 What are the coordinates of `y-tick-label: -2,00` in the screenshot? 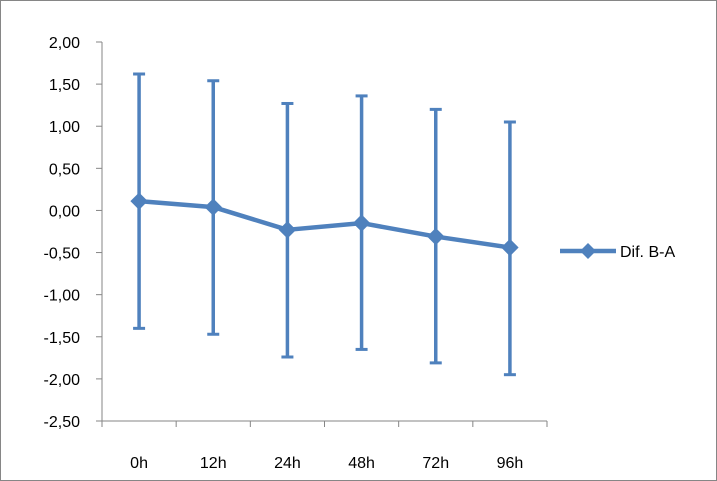 It's located at (62, 380).